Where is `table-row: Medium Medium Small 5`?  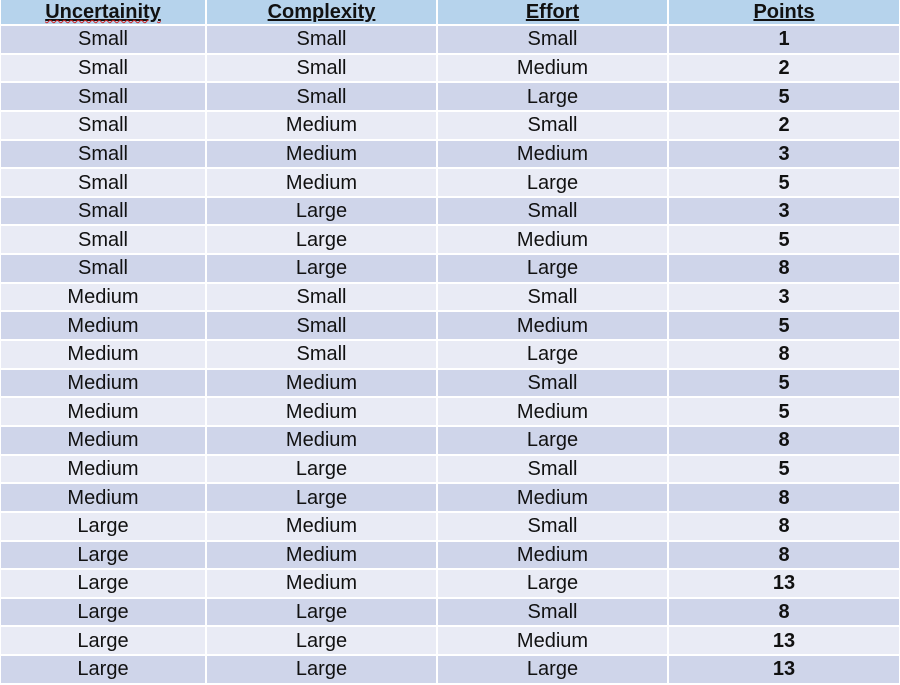
table-row: Medium Medium Small 5 is located at coordinates (450, 383).